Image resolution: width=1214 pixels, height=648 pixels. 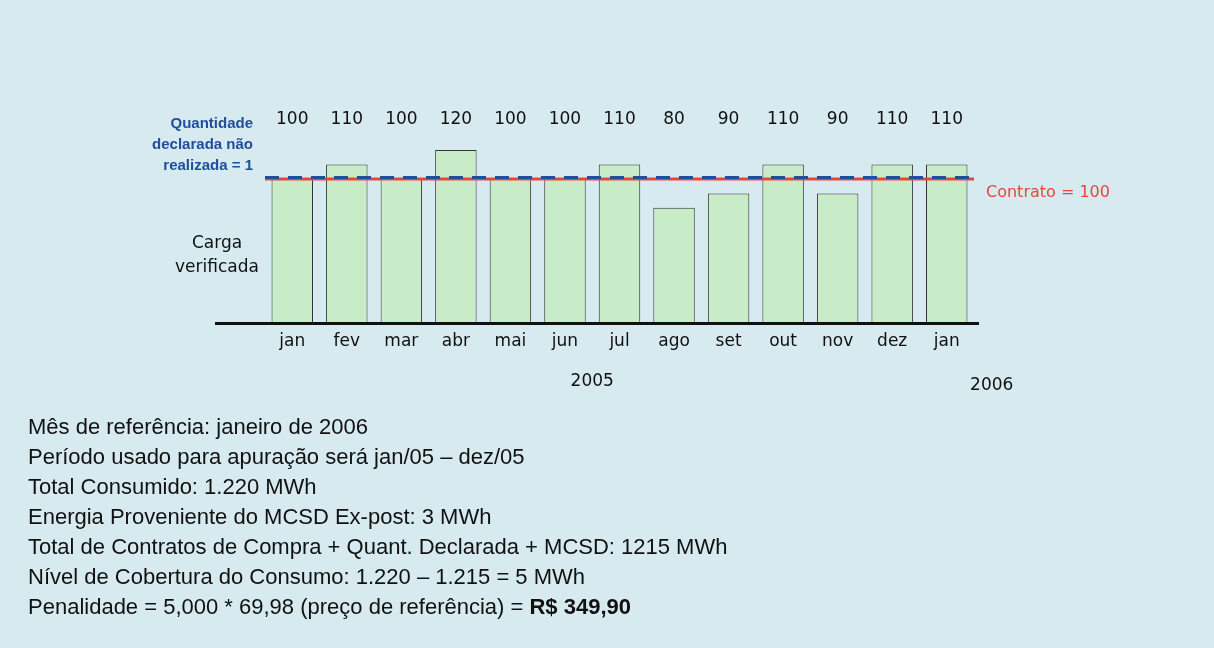 I want to click on x-tick-label: abr, so click(x=455, y=340).